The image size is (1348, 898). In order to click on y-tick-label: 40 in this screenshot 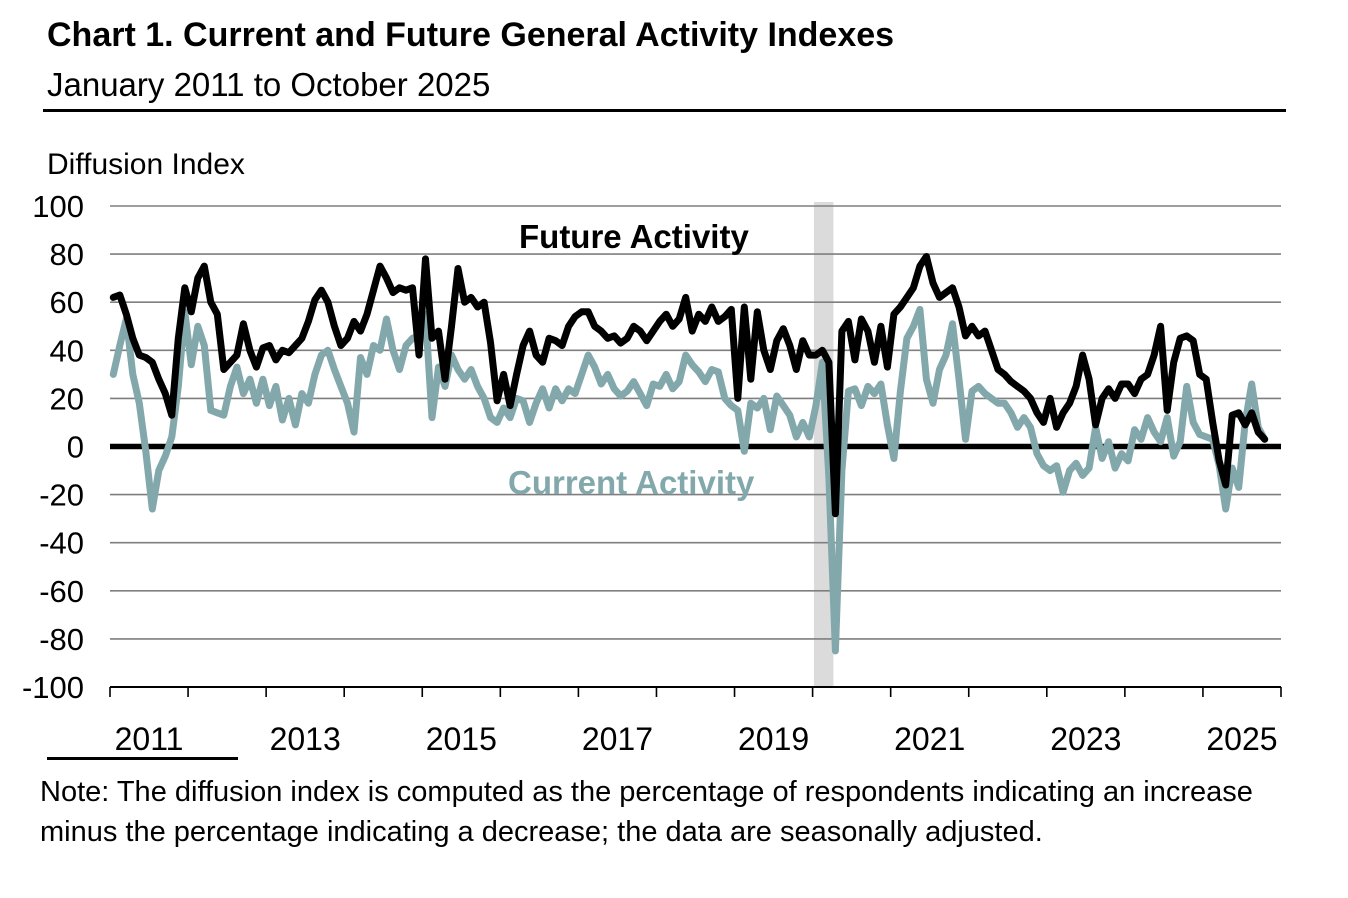, I will do `click(67, 350)`.